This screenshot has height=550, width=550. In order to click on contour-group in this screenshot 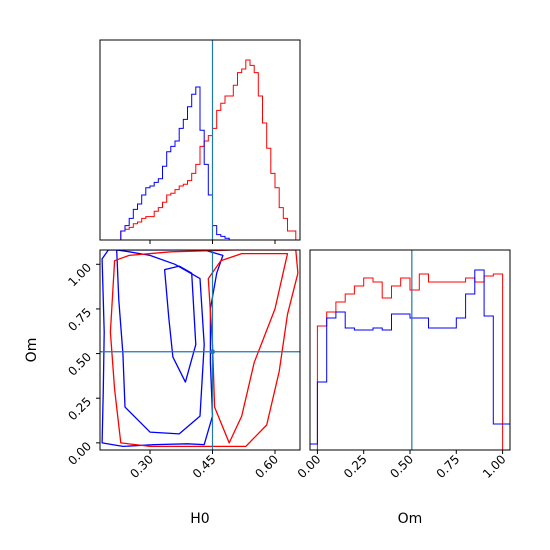, I will do `click(200, 349)`.